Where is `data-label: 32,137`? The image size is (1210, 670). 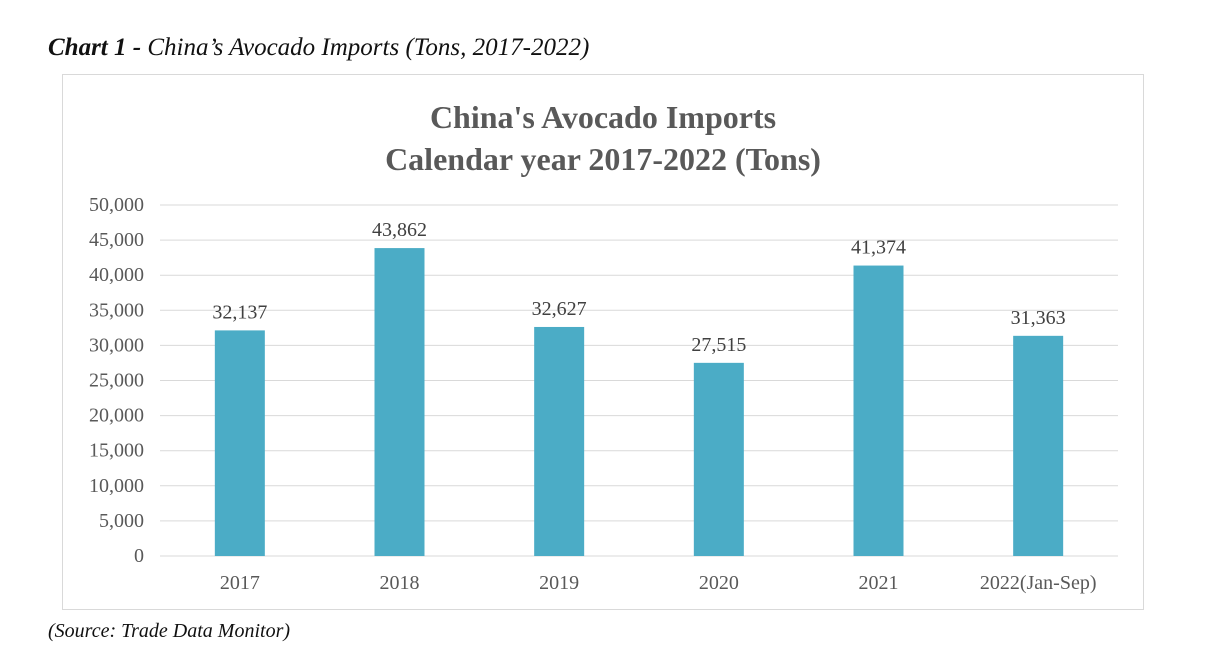 data-label: 32,137 is located at coordinates (239, 312).